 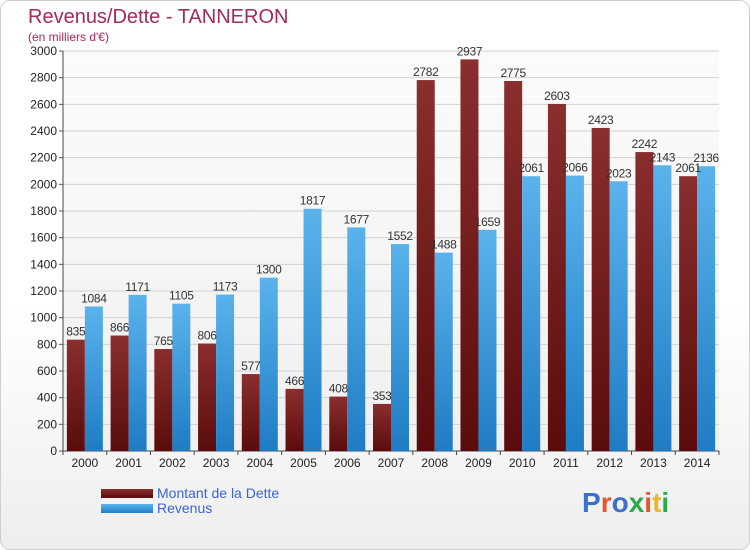 What do you see at coordinates (43, 78) in the screenshot?
I see `y-tick-label: 2800` at bounding box center [43, 78].